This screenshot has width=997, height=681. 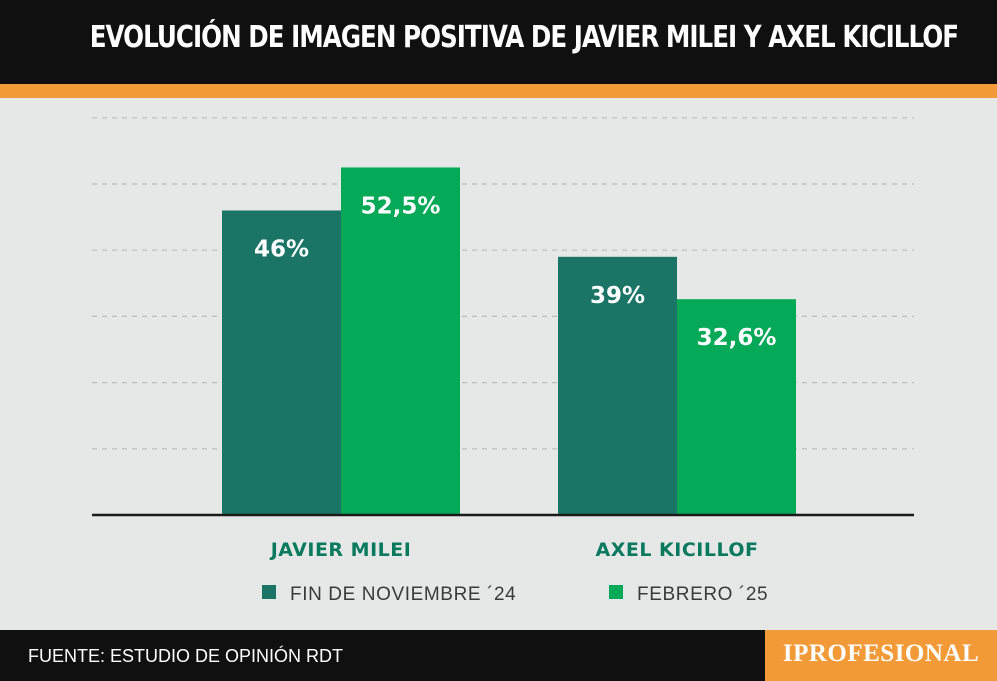 I want to click on data-label: 46%, so click(x=281, y=249).